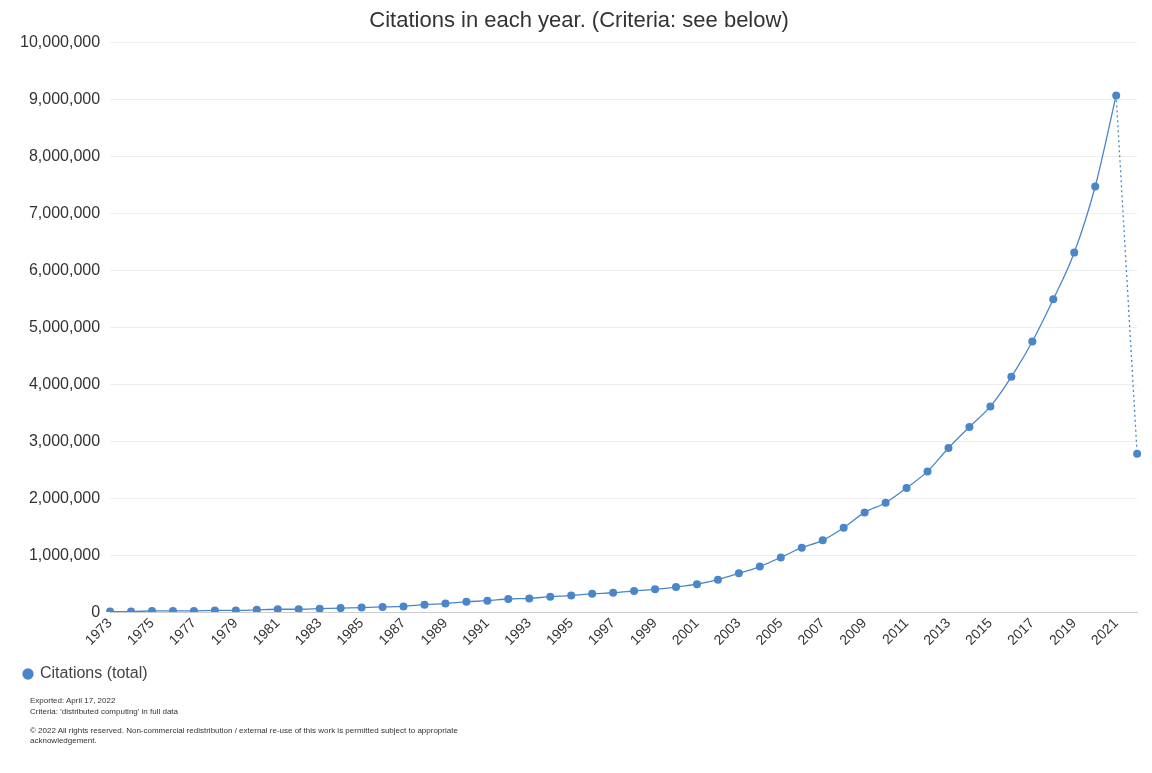 The width and height of the screenshot is (1152, 773). I want to click on y-tick-label: 5,000,000, so click(64, 326).